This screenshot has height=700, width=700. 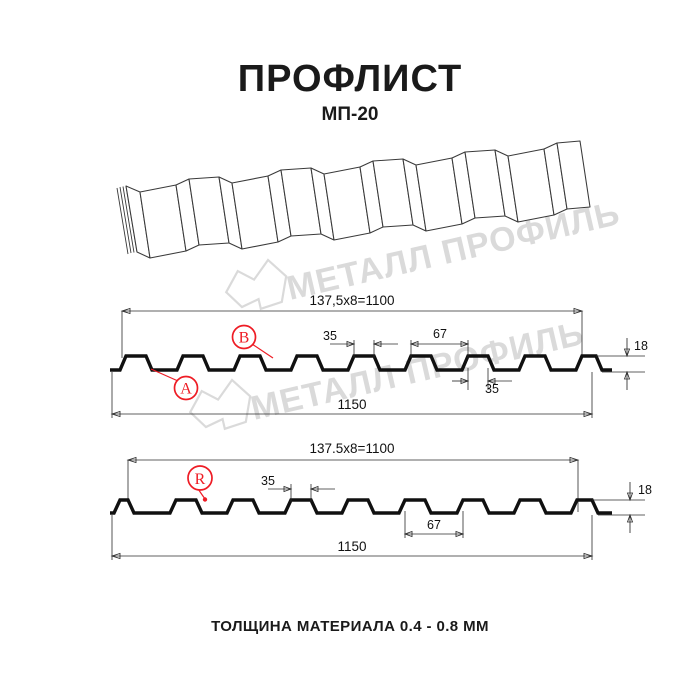 I want to click on dimension-label-height-r: 18, so click(x=645, y=490).